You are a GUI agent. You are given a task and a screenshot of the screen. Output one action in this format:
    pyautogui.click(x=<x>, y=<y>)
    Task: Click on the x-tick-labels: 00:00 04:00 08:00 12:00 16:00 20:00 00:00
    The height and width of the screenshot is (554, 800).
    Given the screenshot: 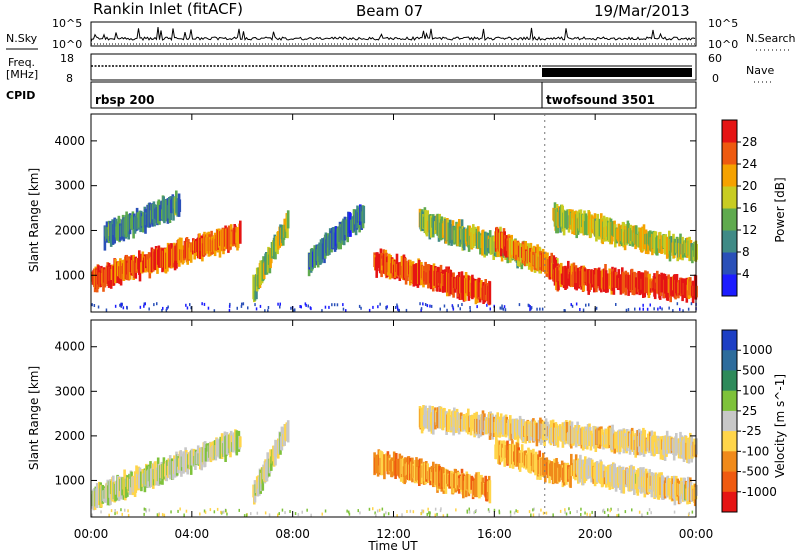 What is the action you would take?
    pyautogui.click(x=394, y=534)
    